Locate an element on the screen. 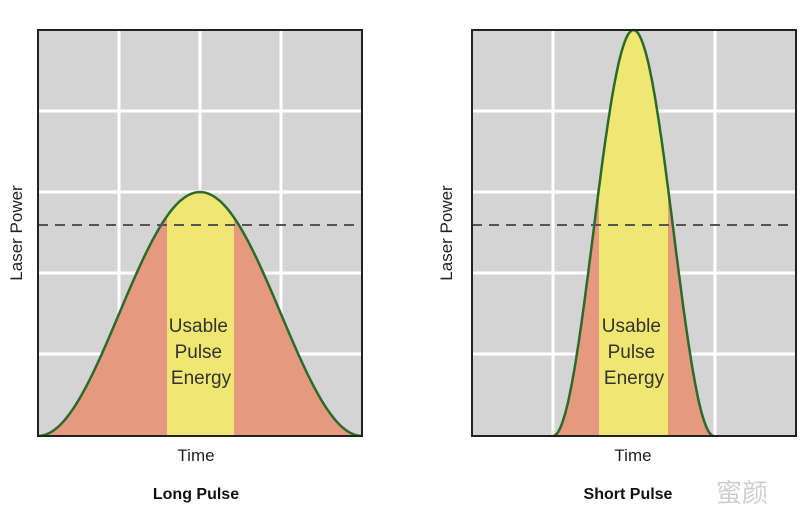 The width and height of the screenshot is (800, 519). usable-energy-region is located at coordinates (200, 314).